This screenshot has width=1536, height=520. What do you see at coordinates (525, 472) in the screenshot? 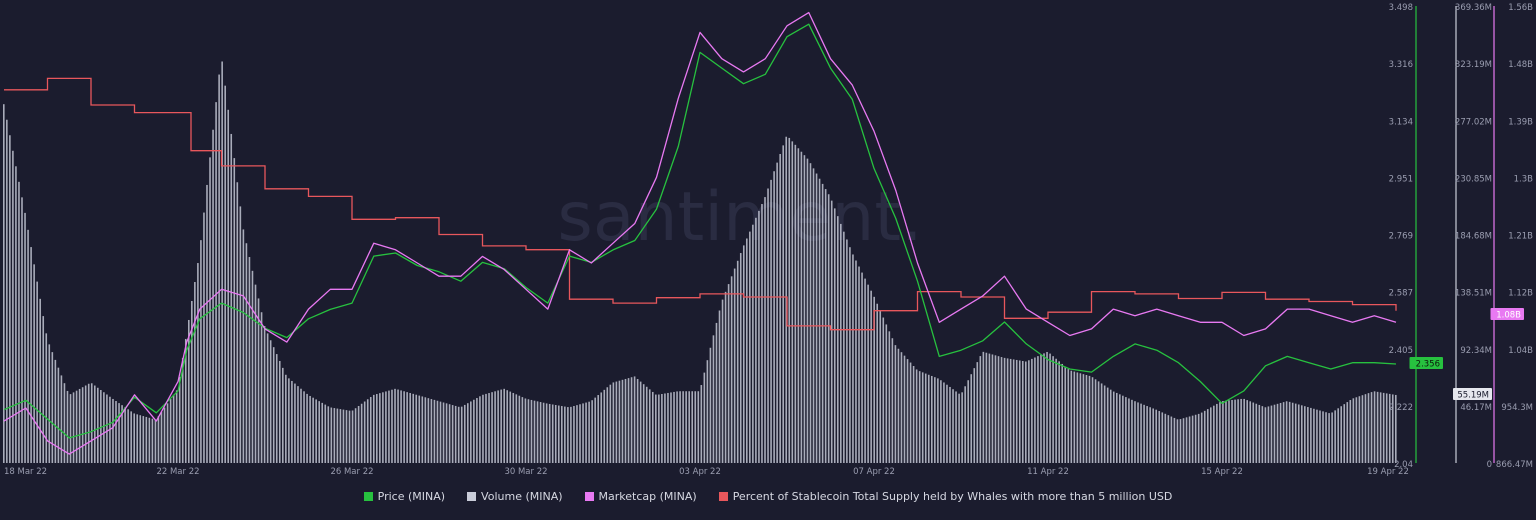
I see `x-tick-label: 30 Mar 22` at bounding box center [525, 472].